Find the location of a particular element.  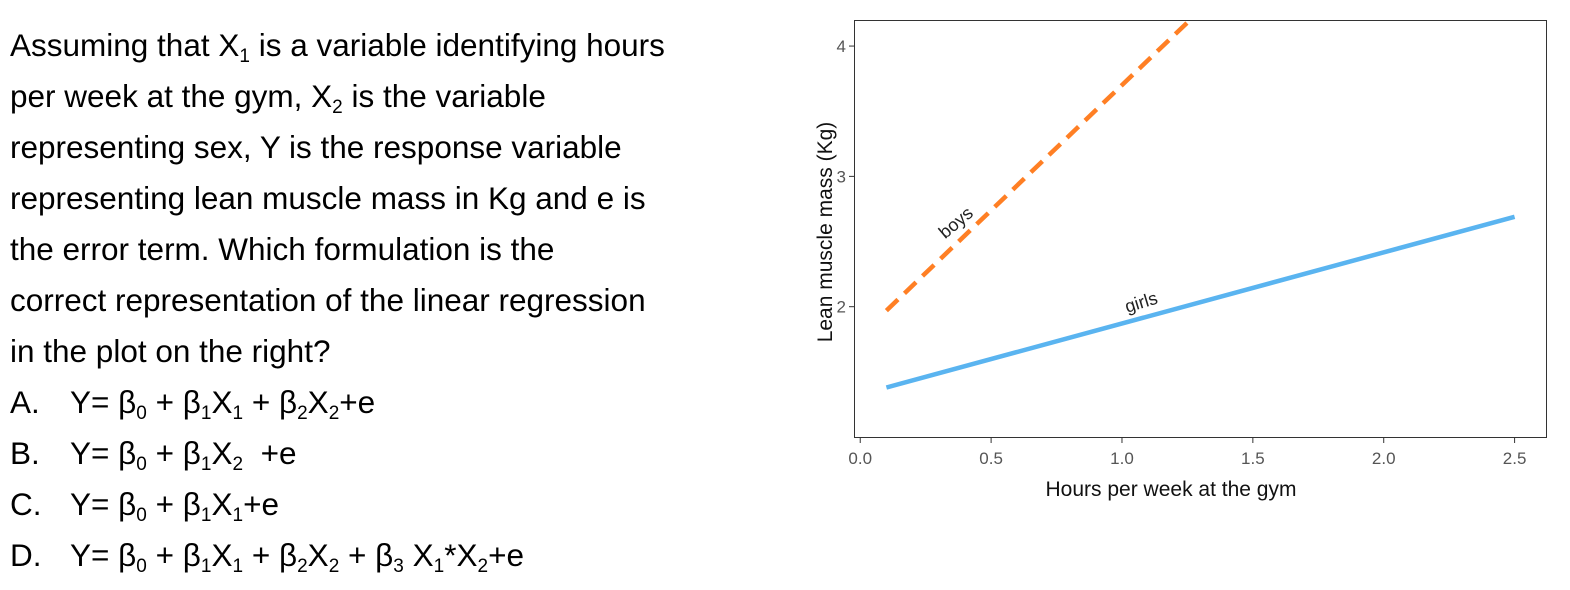

answer-option-c: C. Y= β0 + β1X1+e is located at coordinates (400, 504).